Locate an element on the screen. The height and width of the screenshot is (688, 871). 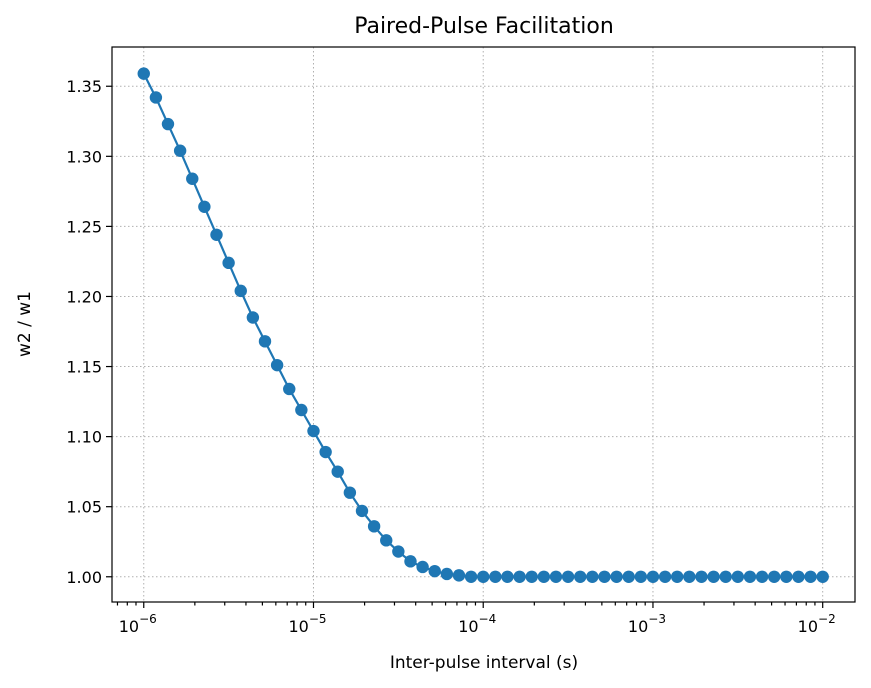
y-tick-label: 1.05 is located at coordinates (84, 507).